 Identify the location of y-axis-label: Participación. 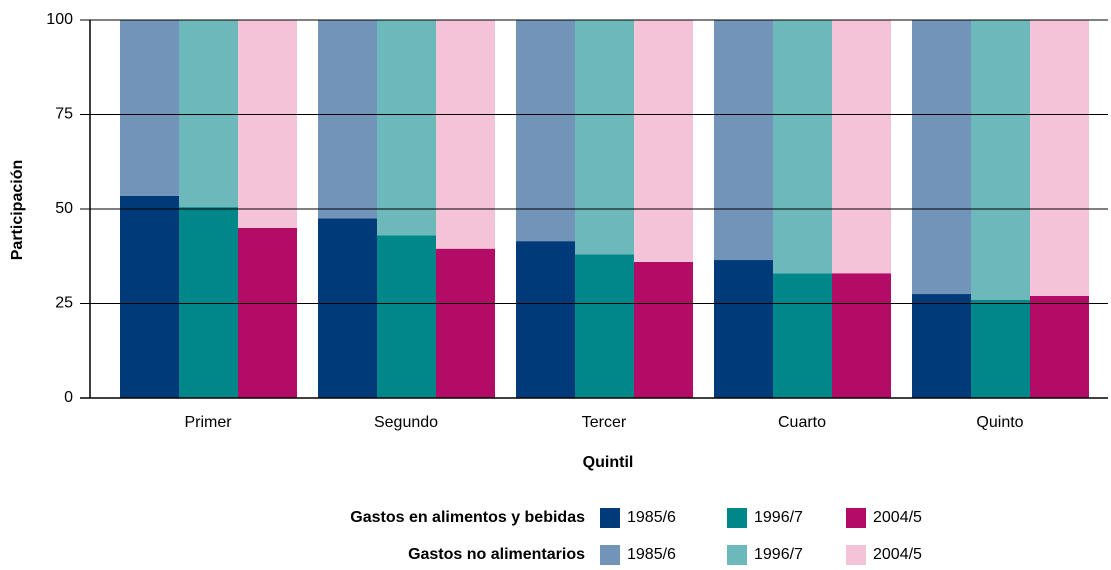
(17, 210).